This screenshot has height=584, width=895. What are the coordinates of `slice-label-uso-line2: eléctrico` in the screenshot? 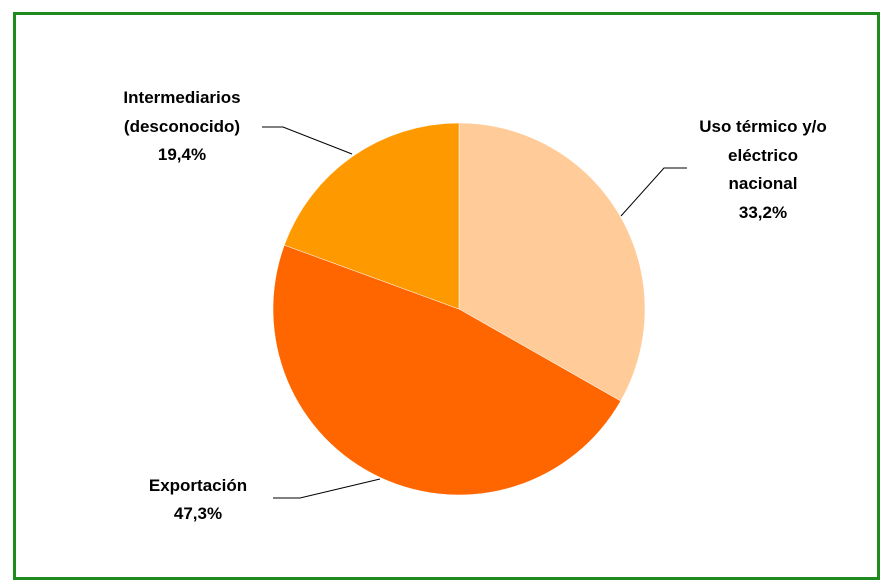 It's located at (763, 155).